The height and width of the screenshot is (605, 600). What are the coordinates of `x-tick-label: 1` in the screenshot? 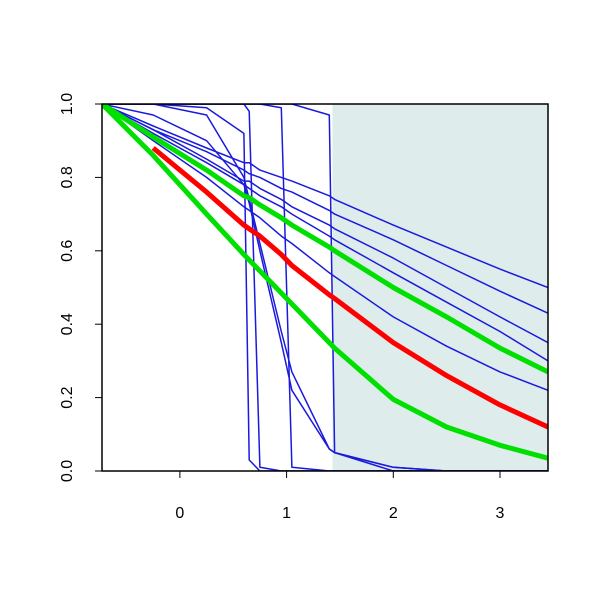 It's located at (286, 513).